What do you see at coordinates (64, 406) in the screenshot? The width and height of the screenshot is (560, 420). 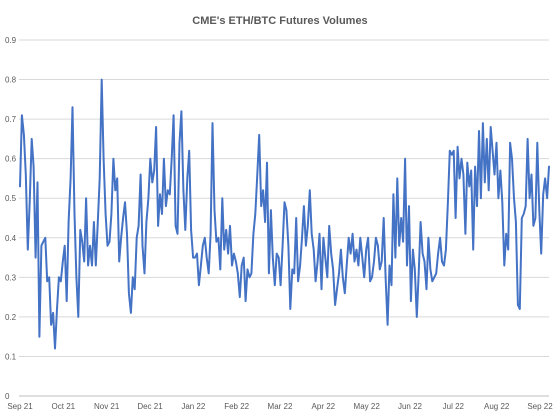 I see `x-tick-label: Oct 21` at bounding box center [64, 406].